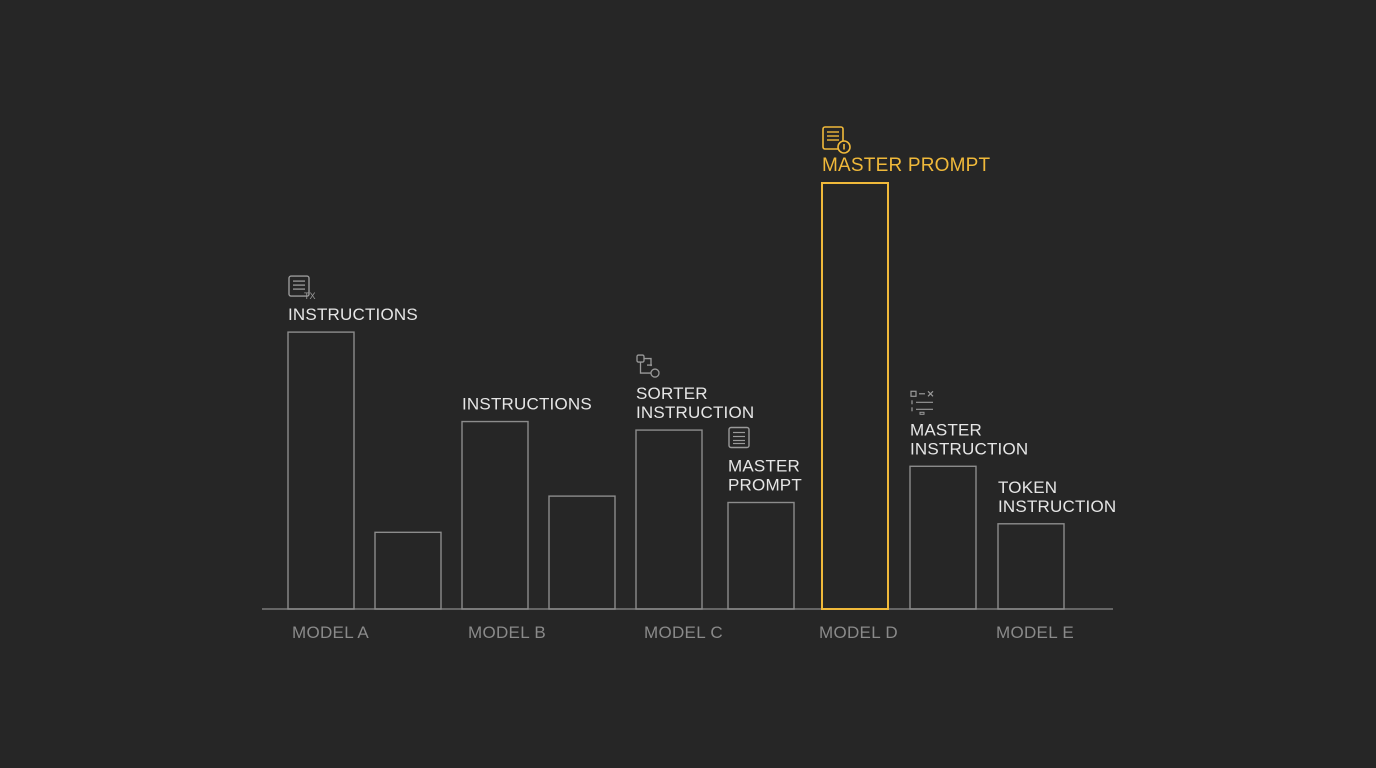 Image resolution: width=1376 pixels, height=768 pixels. I want to click on workflow-icon, so click(648, 366).